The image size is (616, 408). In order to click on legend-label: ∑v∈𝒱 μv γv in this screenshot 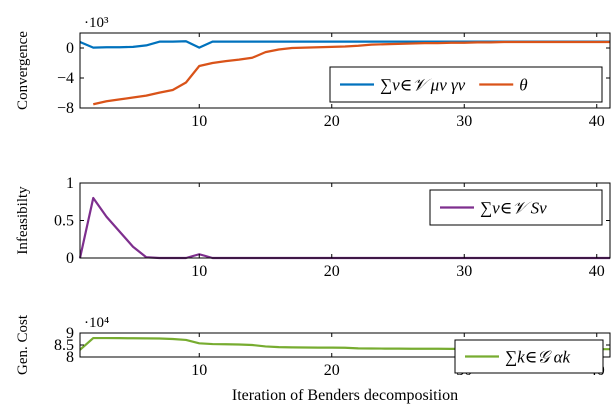, I will do `click(423, 85)`.